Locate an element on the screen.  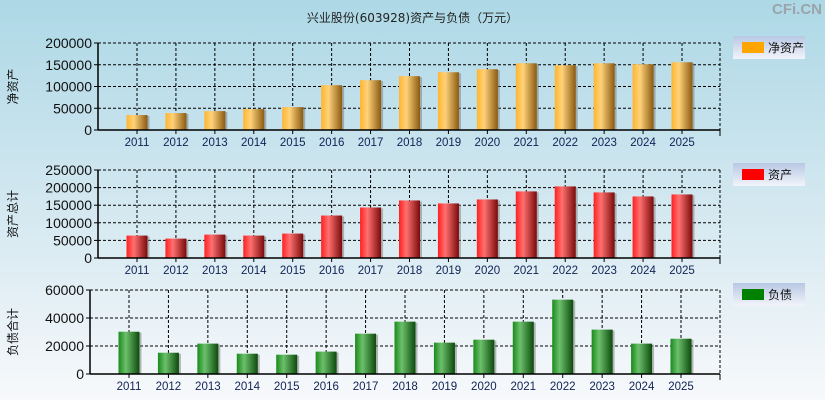
y-axis-label: 资产总计 is located at coordinates (13, 214).